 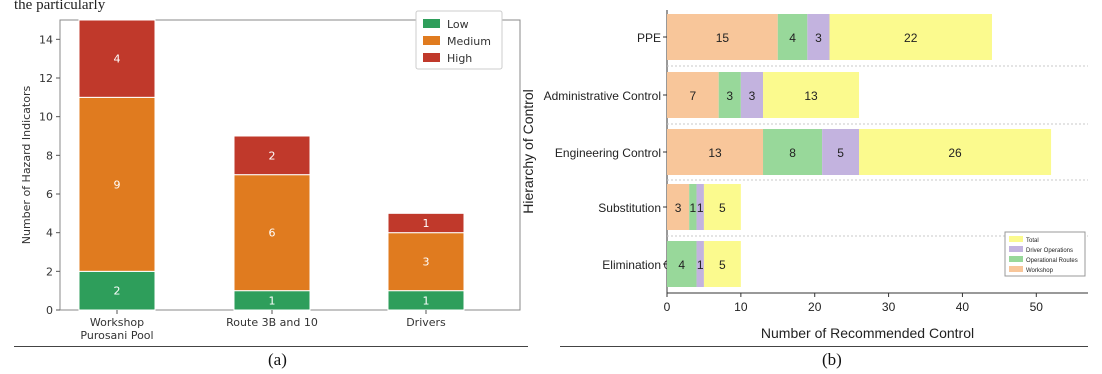 What do you see at coordinates (60, 6) in the screenshot?
I see `cropped-caption-text: the particularly` at bounding box center [60, 6].